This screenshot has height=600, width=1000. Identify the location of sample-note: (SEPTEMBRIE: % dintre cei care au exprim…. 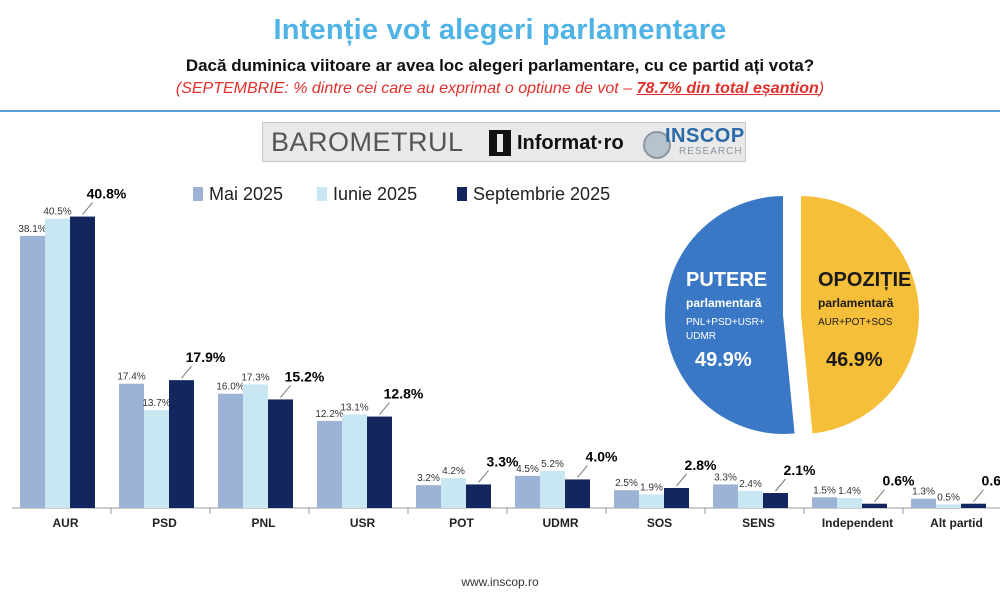
(500, 89).